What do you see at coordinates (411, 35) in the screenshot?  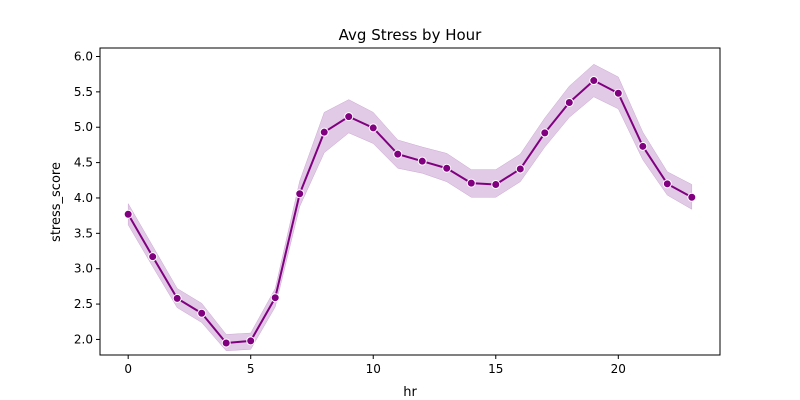 I see `chart-title: Avg Stress by Hour` at bounding box center [411, 35].